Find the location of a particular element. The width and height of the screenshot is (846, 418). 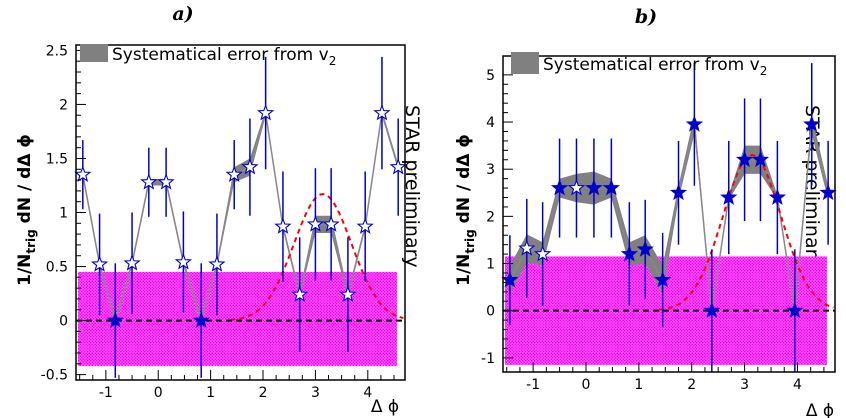

panel-b-legend-label: Systematical error from v2 is located at coordinates (655, 66).